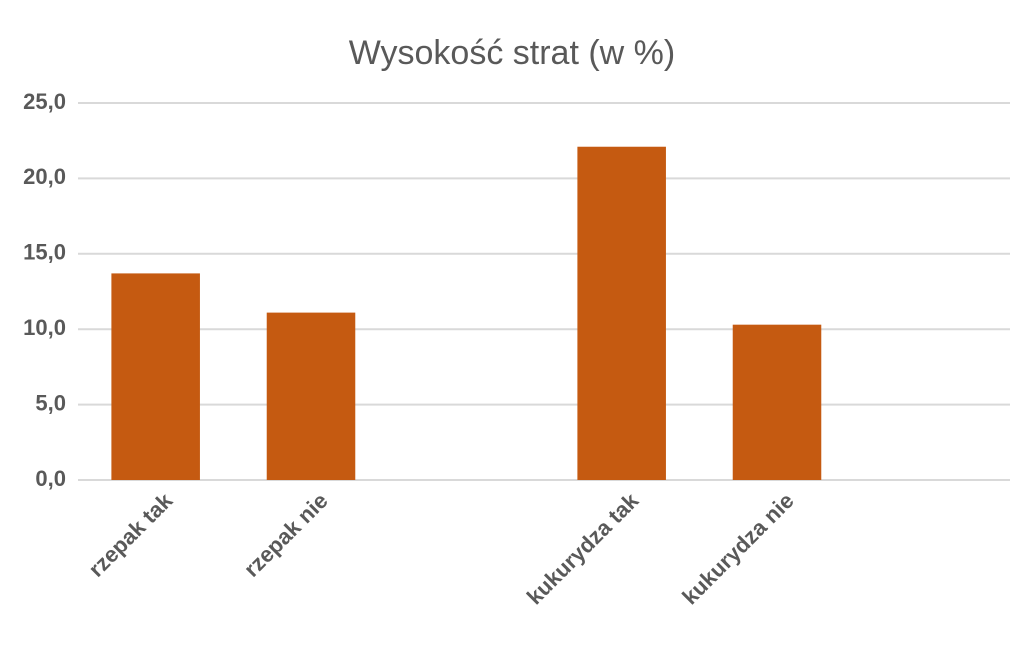 This screenshot has height=663, width=1024. What do you see at coordinates (50, 402) in the screenshot?
I see `y-tick-label: 5,0` at bounding box center [50, 402].